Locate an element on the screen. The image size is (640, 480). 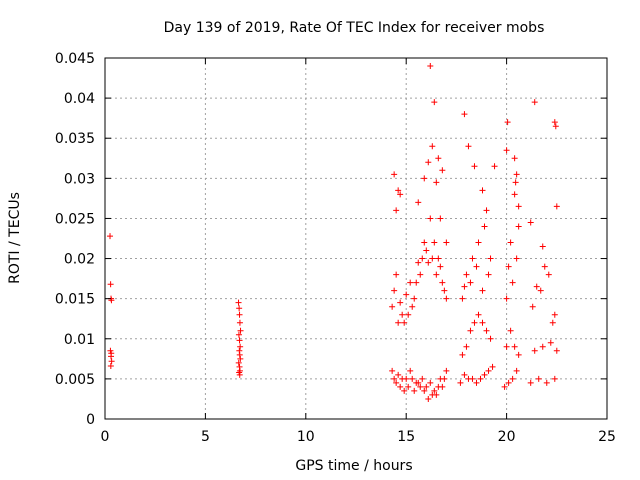
x-tick-label: 0 is located at coordinates (105, 437).